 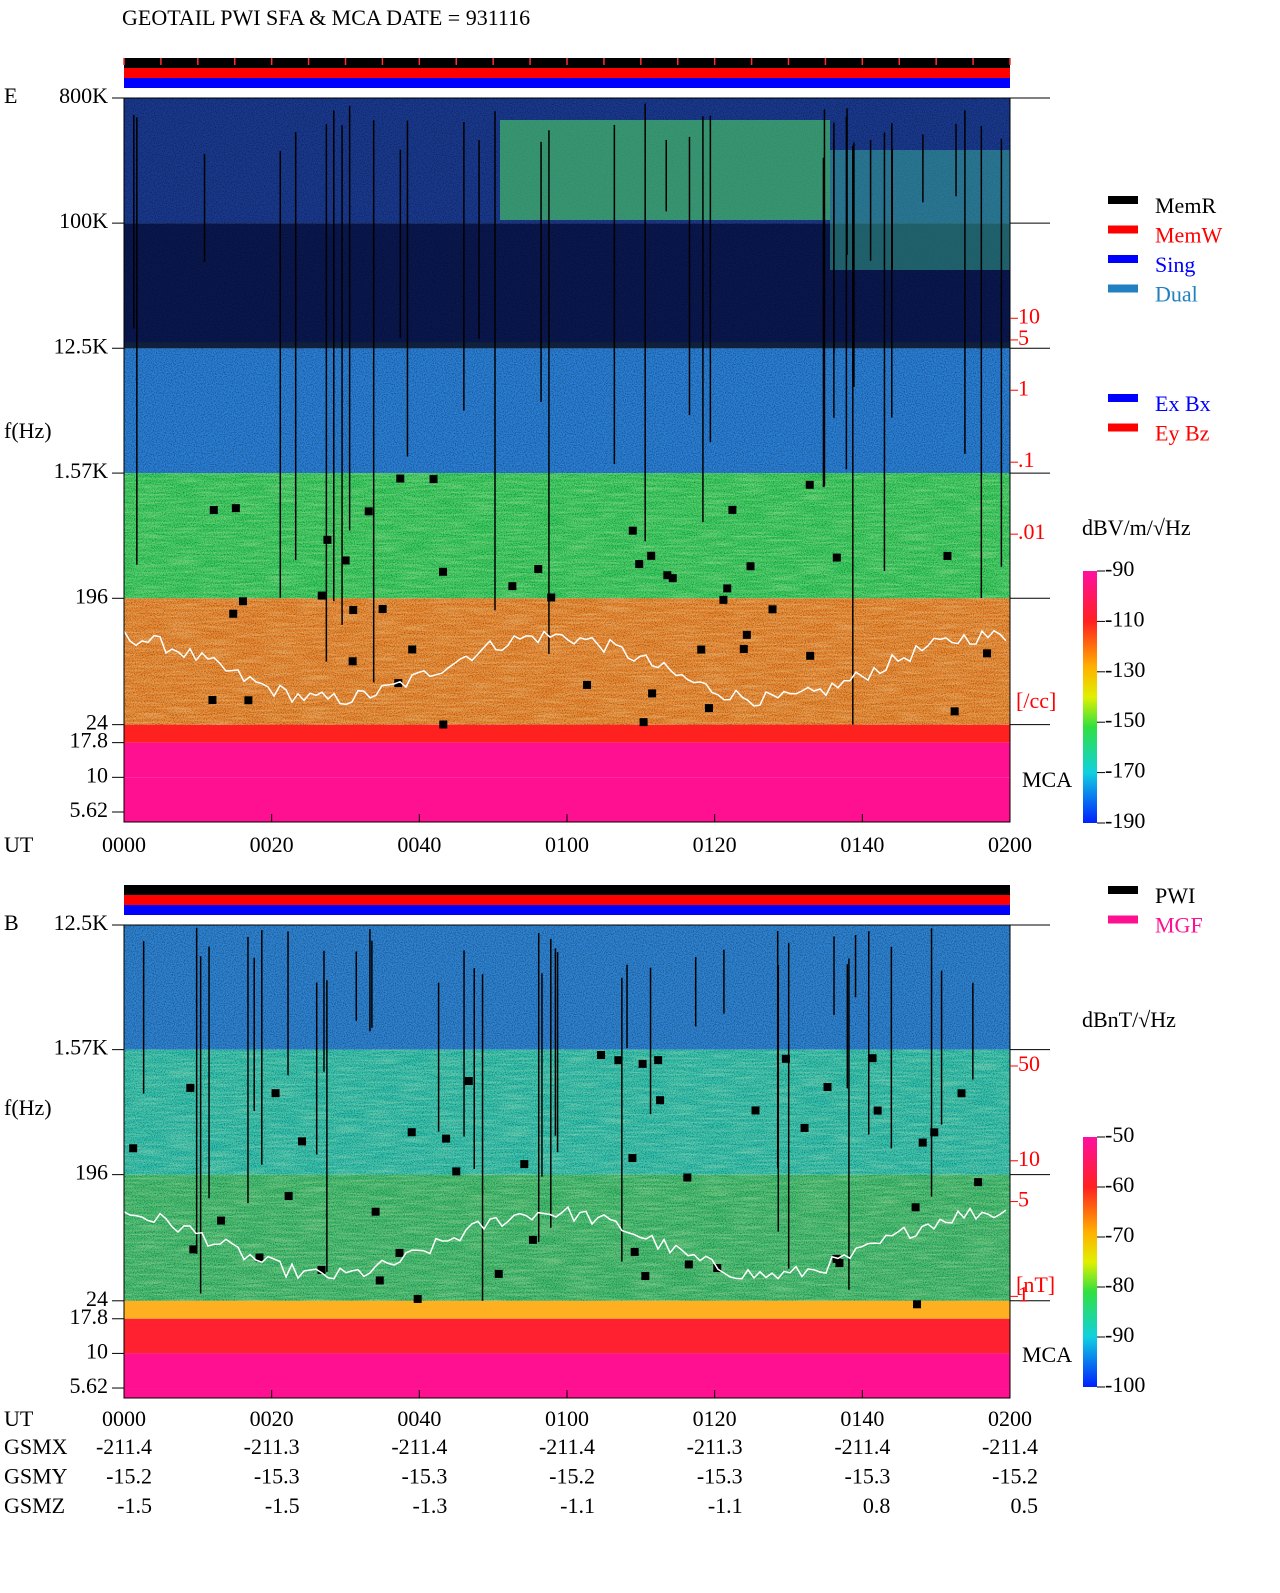 What do you see at coordinates (1119, 1184) in the screenshot?
I see `colorbar-tick-label: -60` at bounding box center [1119, 1184].